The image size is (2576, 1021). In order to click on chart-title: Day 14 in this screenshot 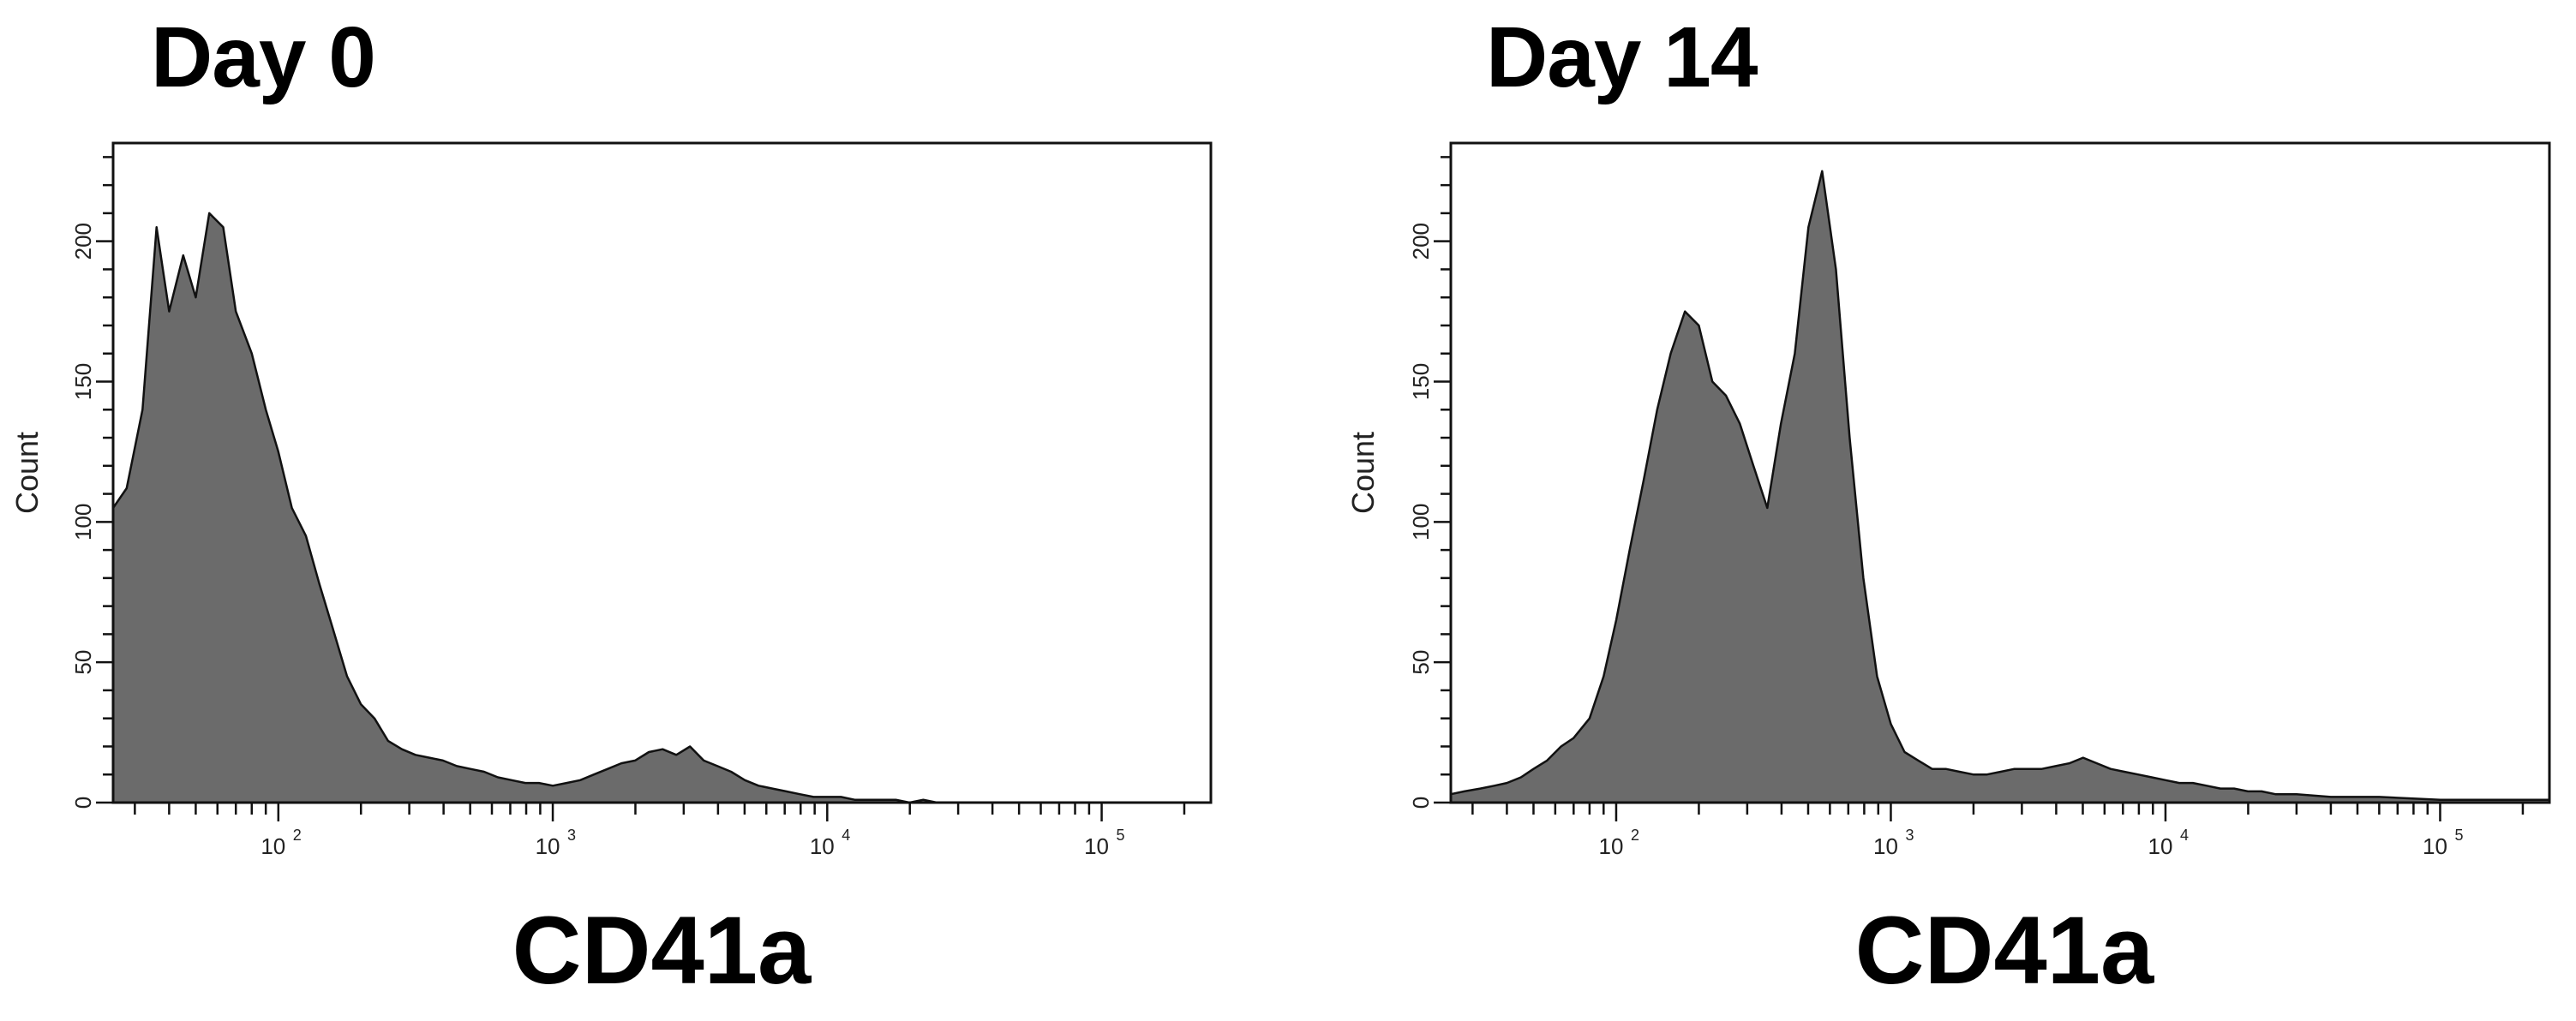, I will do `click(1622, 57)`.